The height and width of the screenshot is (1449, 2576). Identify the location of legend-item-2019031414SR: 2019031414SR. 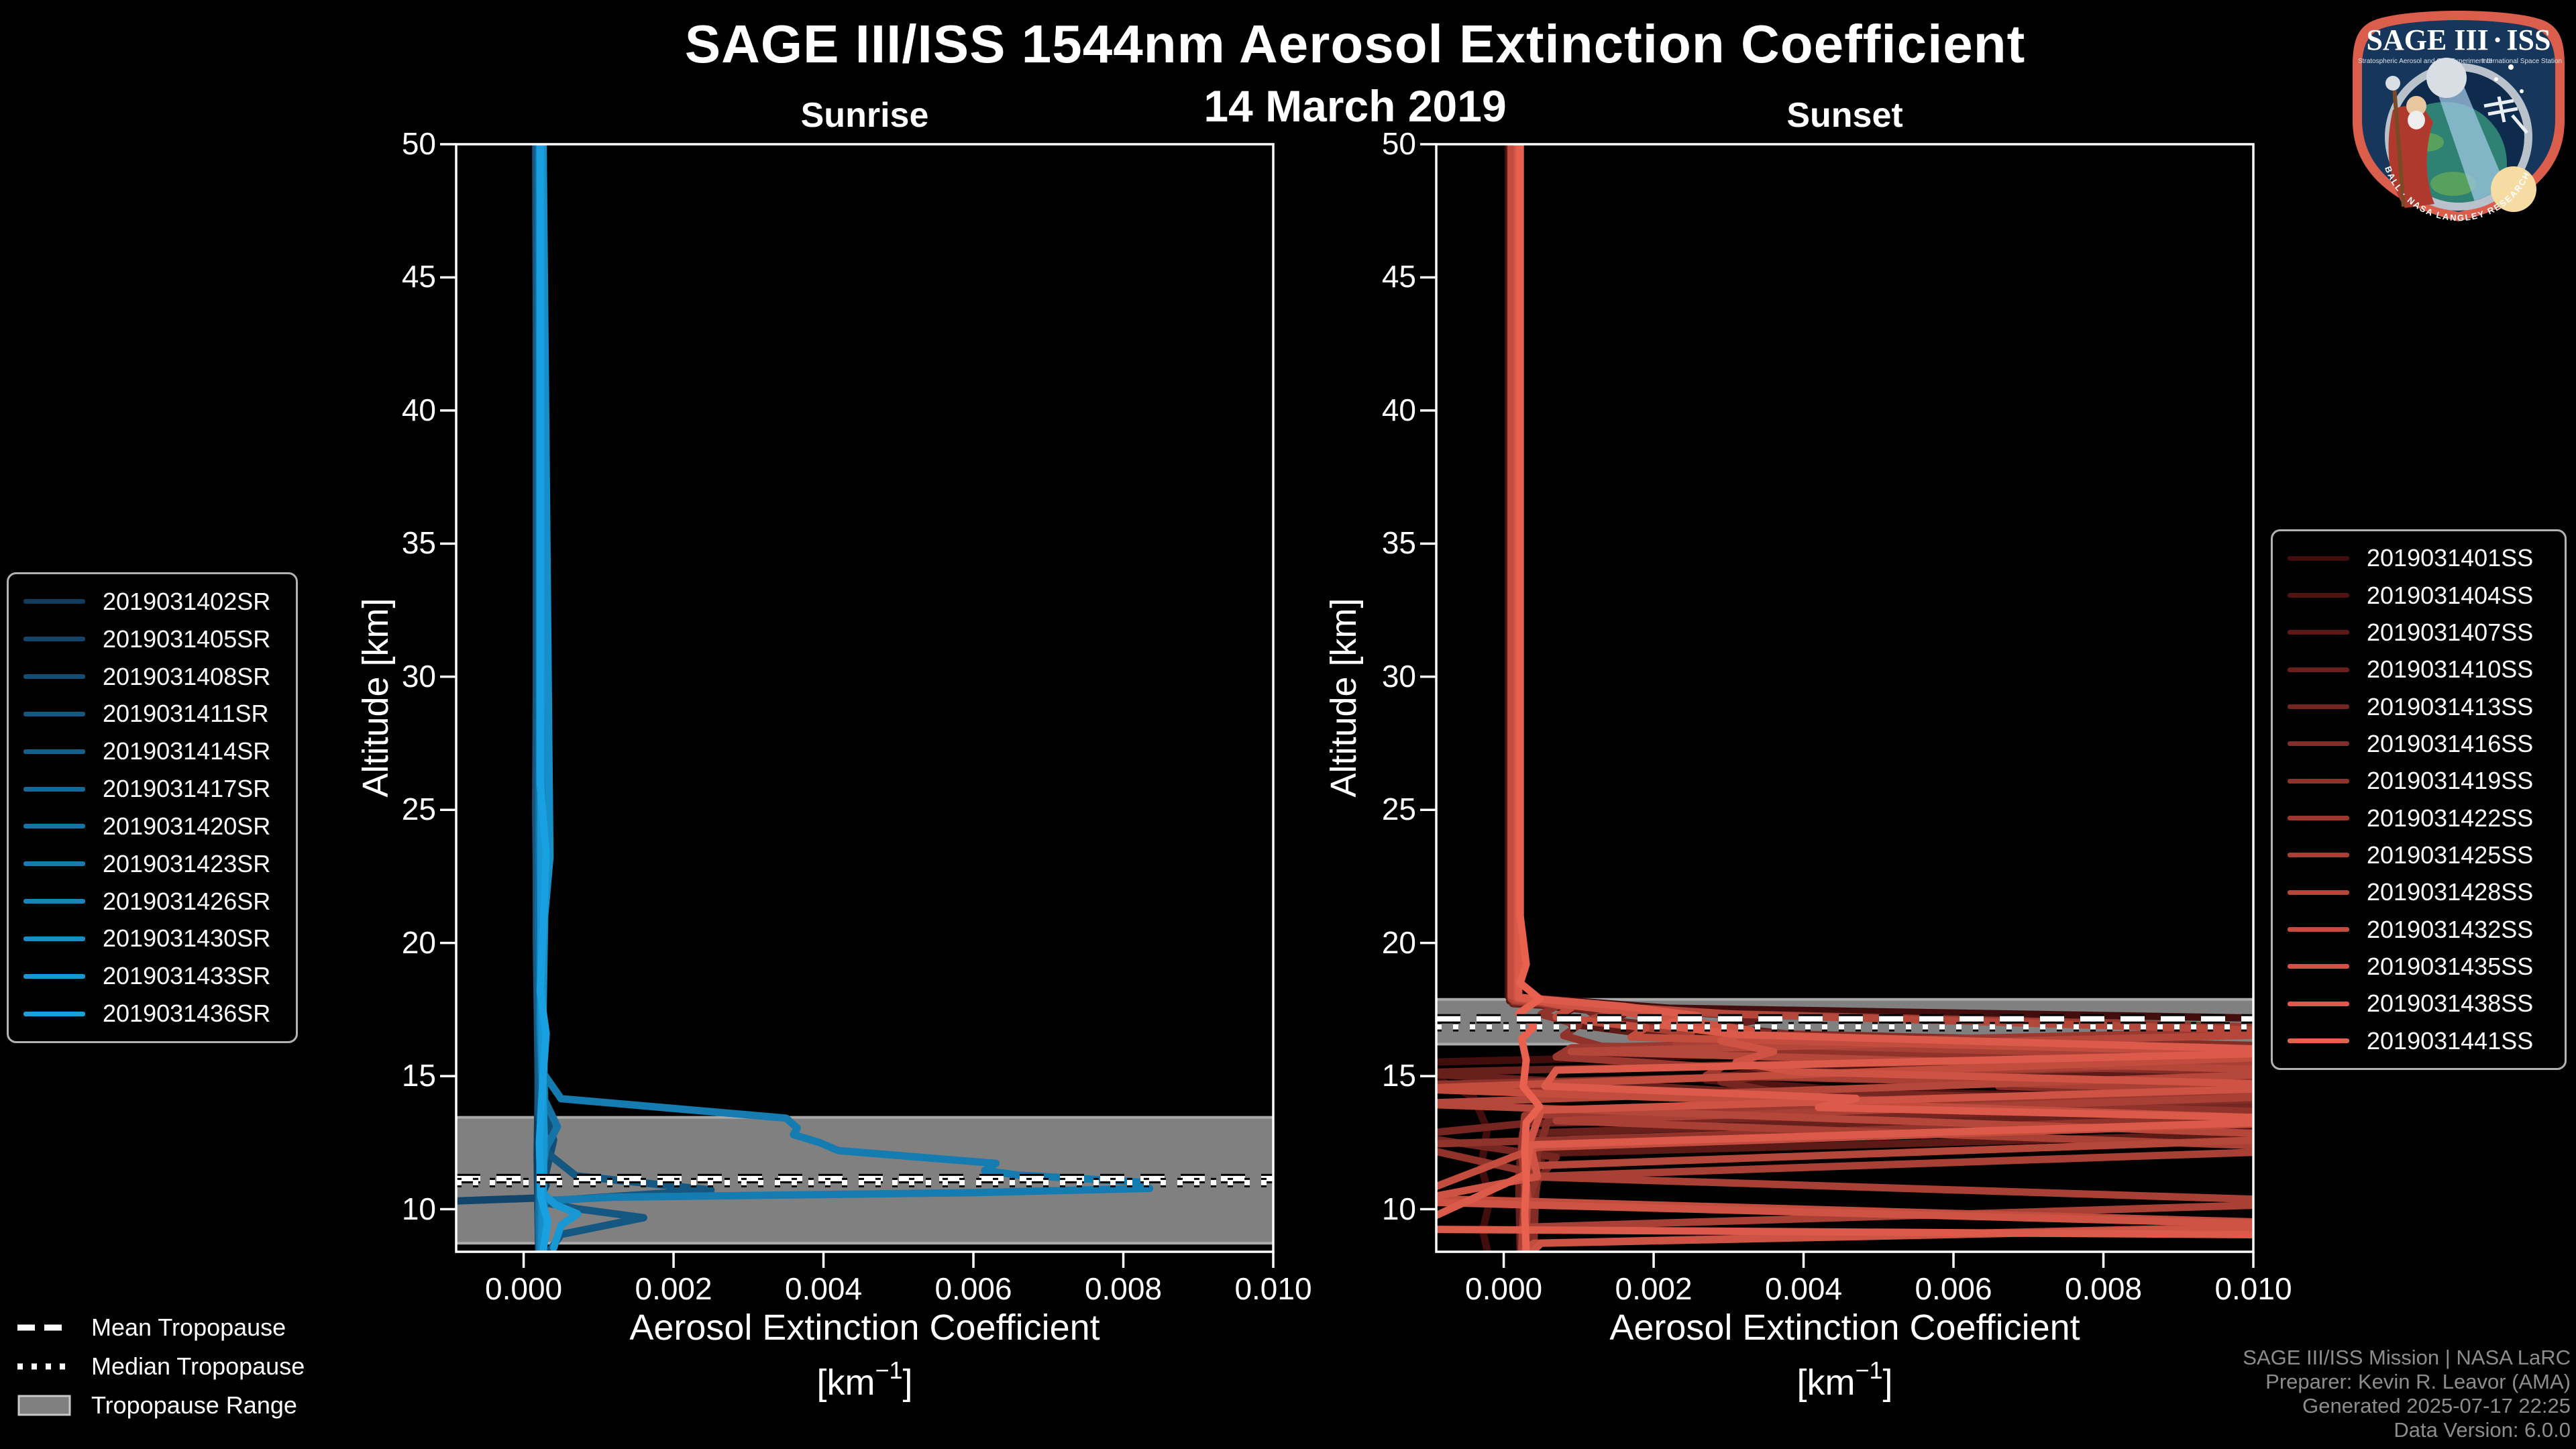
(152, 751).